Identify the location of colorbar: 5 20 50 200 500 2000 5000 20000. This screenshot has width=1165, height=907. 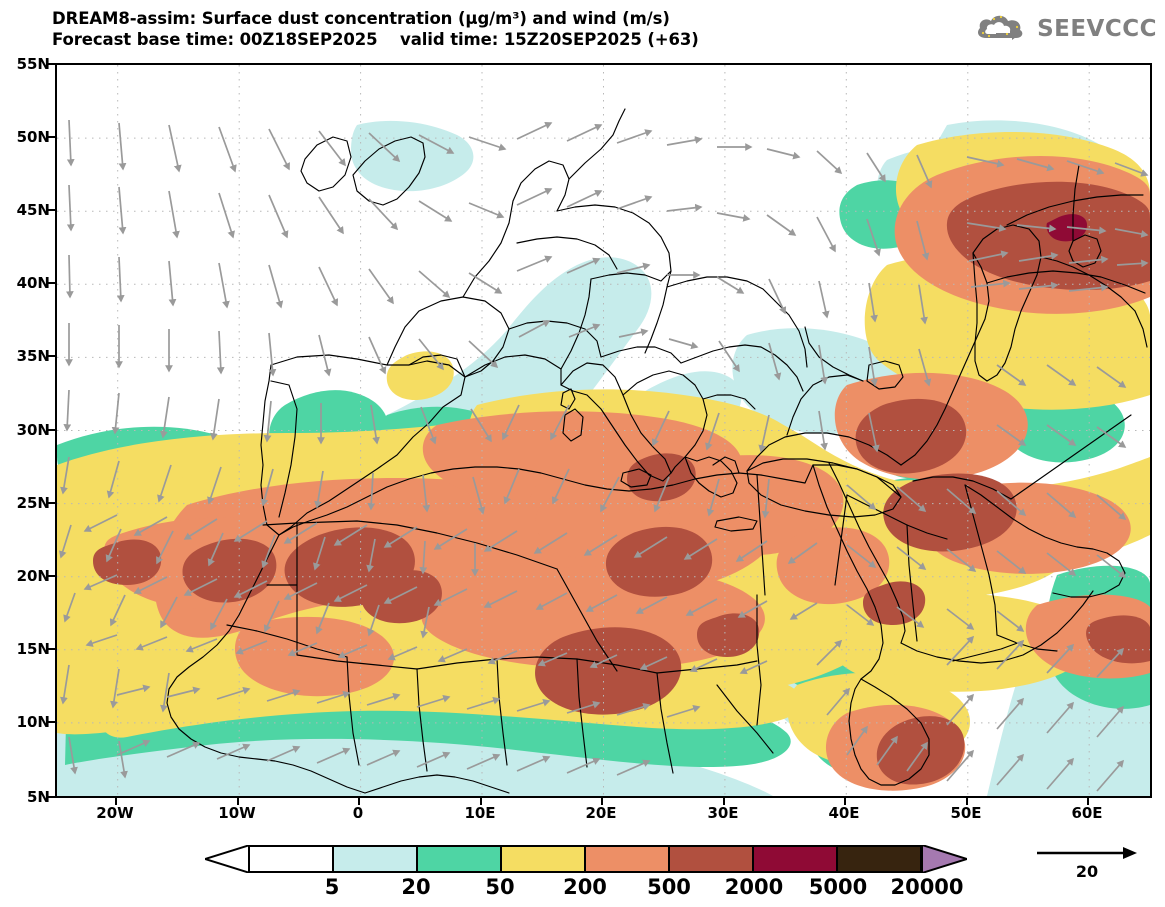
(586, 872).